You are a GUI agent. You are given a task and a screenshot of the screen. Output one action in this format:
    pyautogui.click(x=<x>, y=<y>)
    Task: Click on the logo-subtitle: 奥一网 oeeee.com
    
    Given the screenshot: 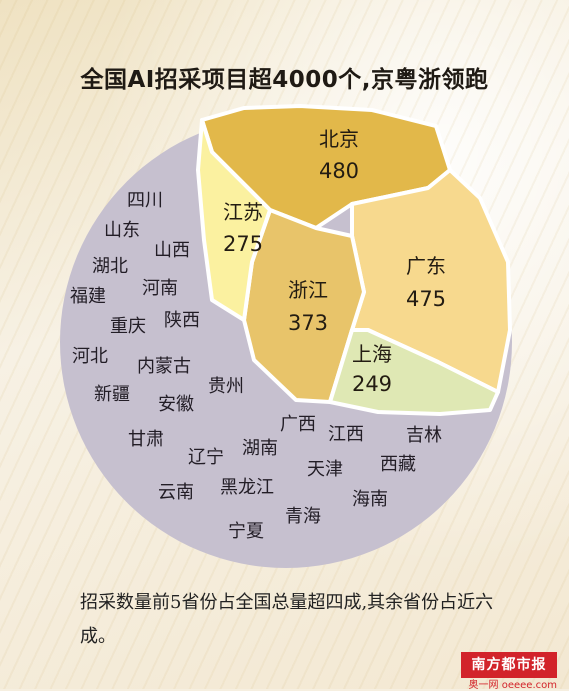 What is the action you would take?
    pyautogui.click(x=512, y=685)
    